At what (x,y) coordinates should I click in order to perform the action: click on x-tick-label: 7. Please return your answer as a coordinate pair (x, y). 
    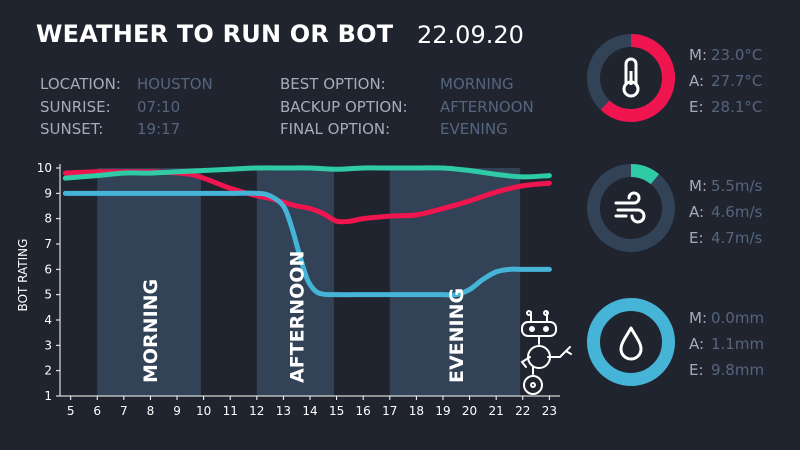
    Looking at the image, I should click on (124, 411).